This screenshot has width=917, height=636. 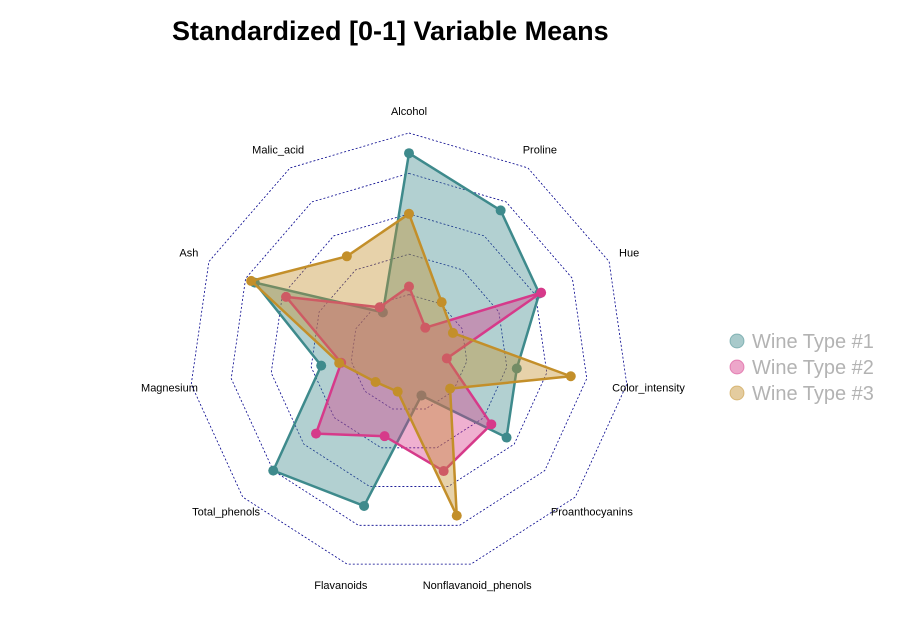 I want to click on axis-label-proanthocyanins: Proanthocyanins, so click(x=592, y=512).